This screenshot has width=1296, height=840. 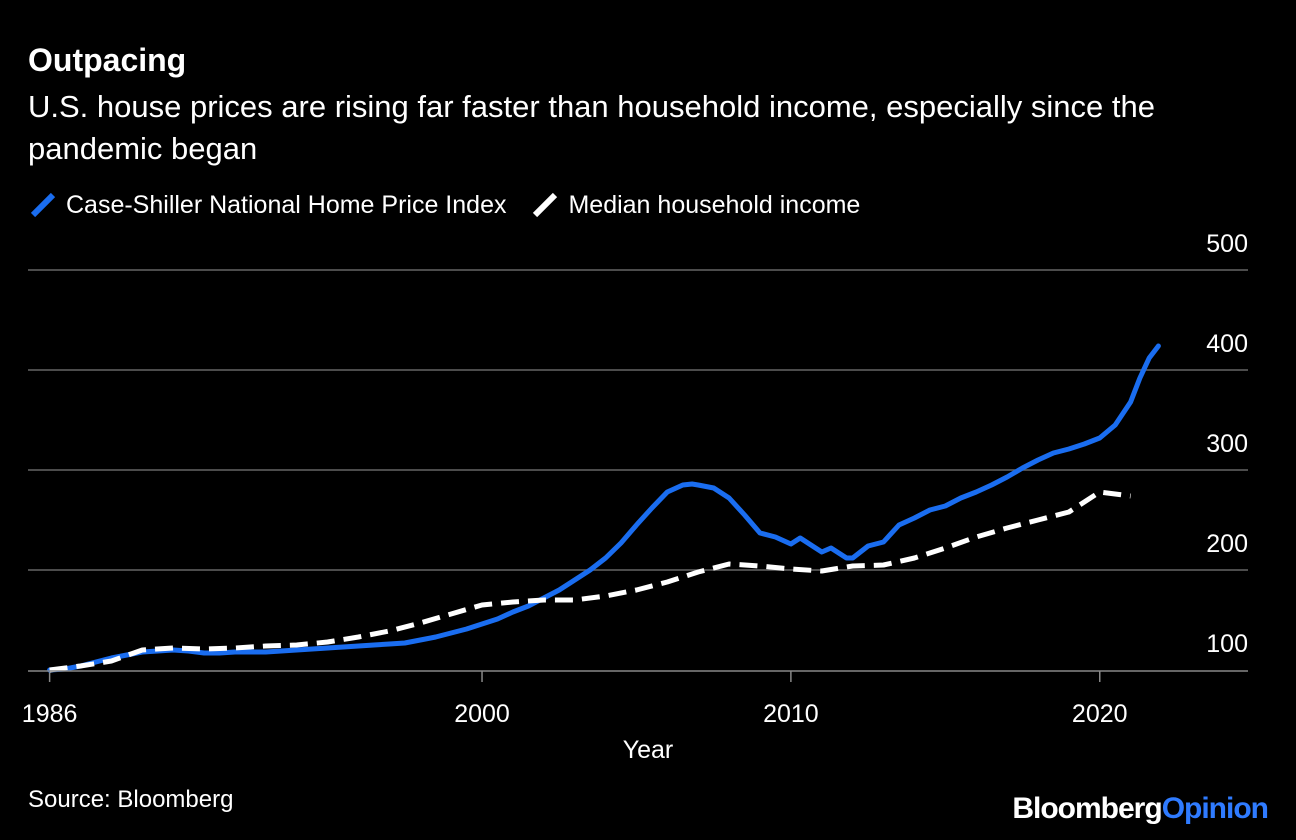 I want to click on y-tick-labels: 100 200 300 400 500, so click(x=1227, y=444).